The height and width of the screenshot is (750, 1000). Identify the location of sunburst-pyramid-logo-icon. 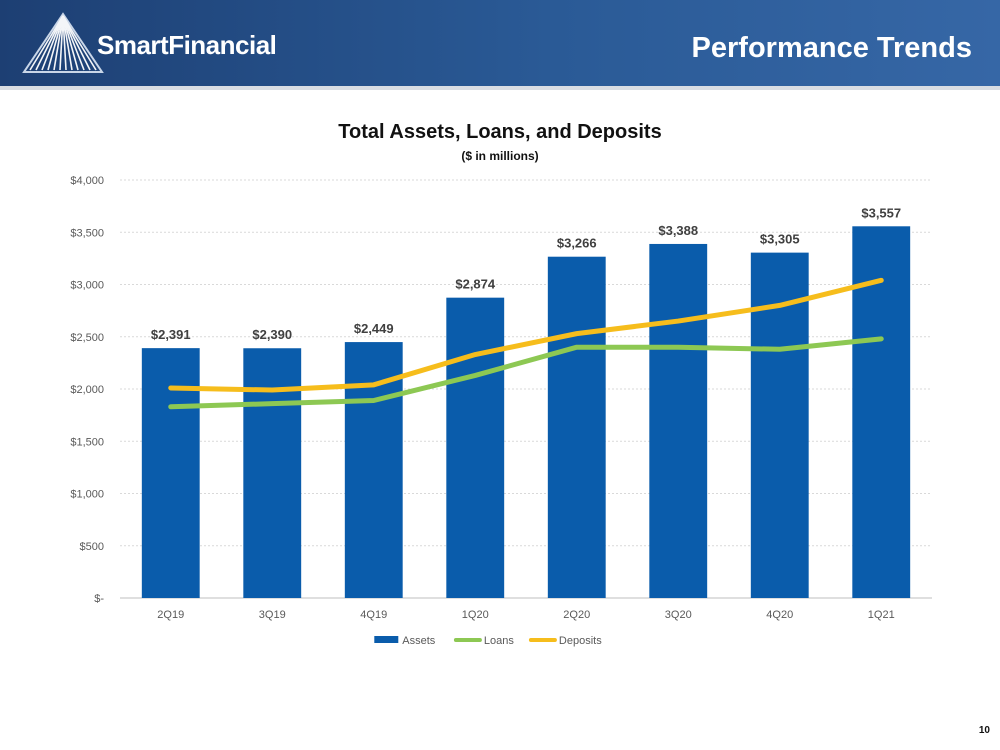
(63, 42).